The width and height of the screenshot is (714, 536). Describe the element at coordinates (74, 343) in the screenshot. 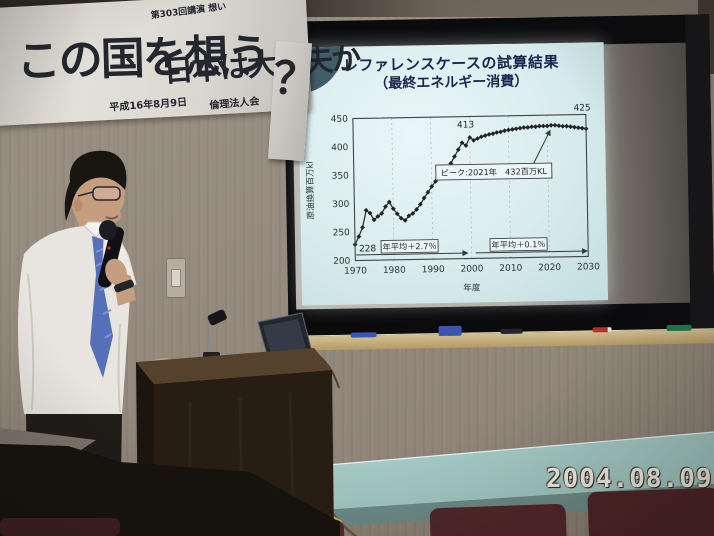

I see `shirt-shading` at that location.